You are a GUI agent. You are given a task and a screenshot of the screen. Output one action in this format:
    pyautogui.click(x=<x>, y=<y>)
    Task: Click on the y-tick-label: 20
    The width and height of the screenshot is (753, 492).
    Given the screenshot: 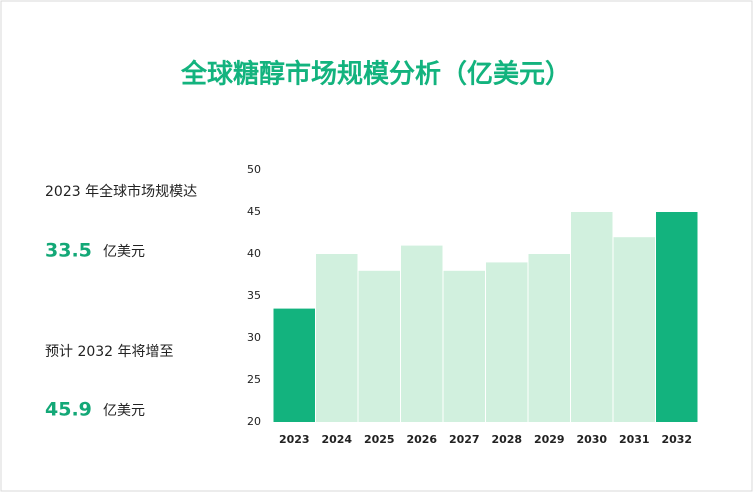 What is the action you would take?
    pyautogui.click(x=254, y=421)
    